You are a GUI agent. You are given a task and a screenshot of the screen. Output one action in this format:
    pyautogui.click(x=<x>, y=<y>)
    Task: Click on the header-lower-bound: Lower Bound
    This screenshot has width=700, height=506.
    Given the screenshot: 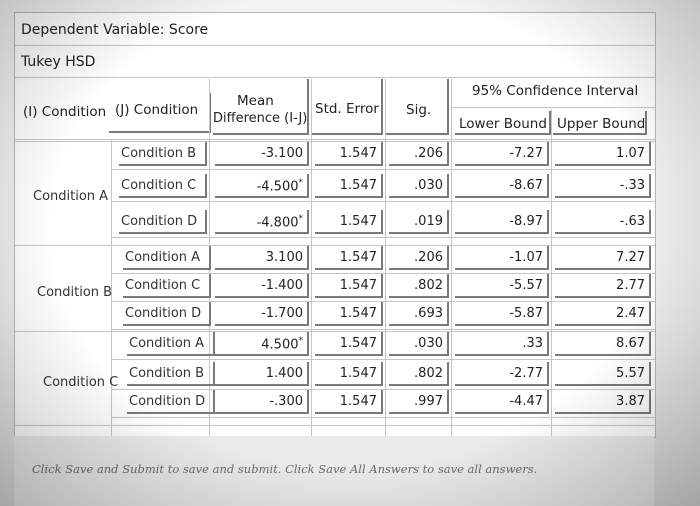 What is the action you would take?
    pyautogui.click(x=503, y=124)
    